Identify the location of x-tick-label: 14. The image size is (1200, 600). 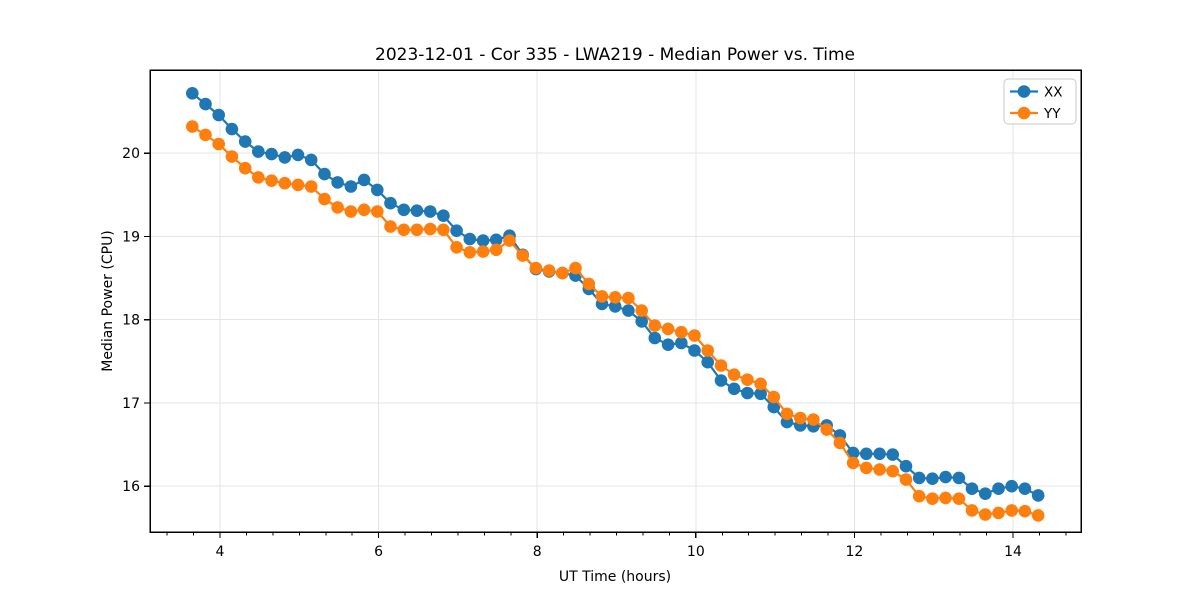
(1013, 552).